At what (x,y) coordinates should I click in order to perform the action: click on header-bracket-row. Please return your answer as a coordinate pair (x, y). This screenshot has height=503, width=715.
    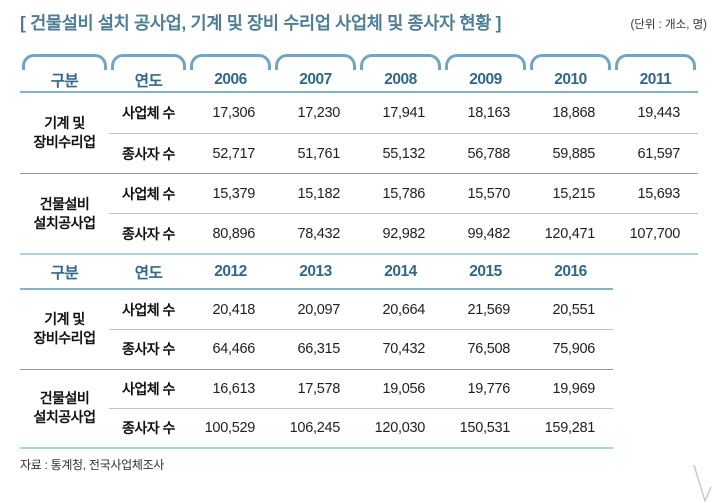
    Looking at the image, I should click on (359, 62).